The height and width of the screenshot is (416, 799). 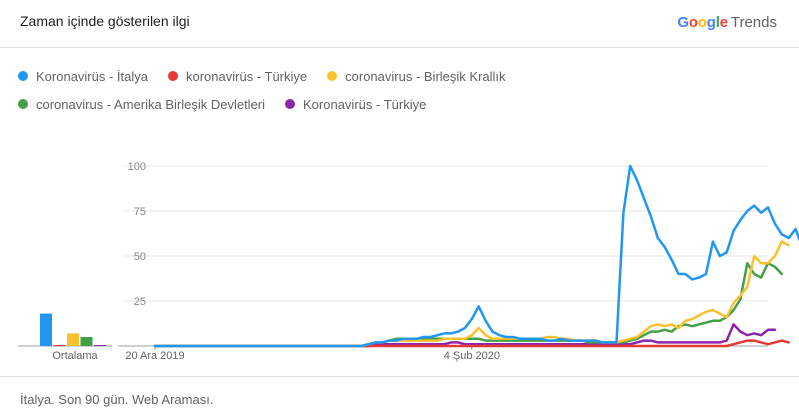 What do you see at coordinates (117, 399) in the screenshot?
I see `footer-description: İtalya. Son 90 gün. Web Araması.` at bounding box center [117, 399].